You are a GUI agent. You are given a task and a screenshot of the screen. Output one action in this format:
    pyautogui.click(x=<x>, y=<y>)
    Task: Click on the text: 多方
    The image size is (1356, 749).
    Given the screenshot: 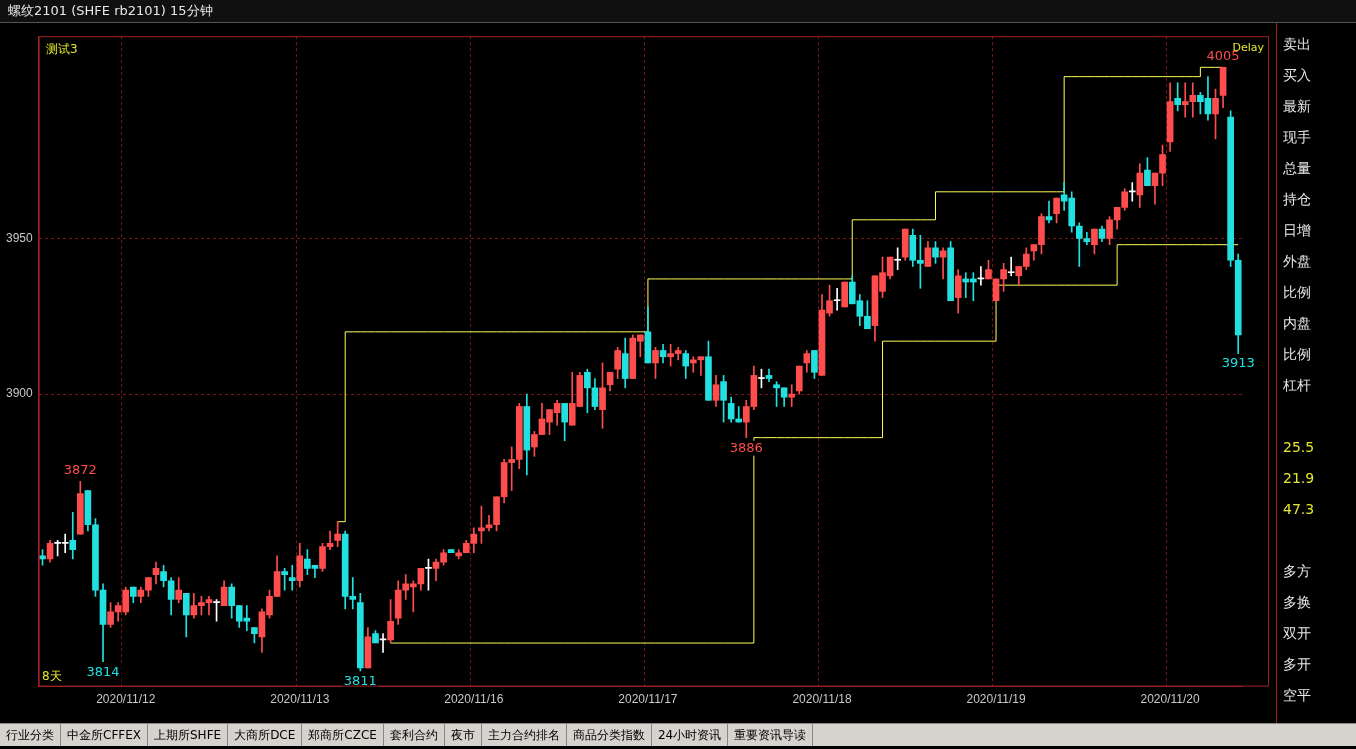 What is the action you would take?
    pyautogui.click(x=1297, y=571)
    